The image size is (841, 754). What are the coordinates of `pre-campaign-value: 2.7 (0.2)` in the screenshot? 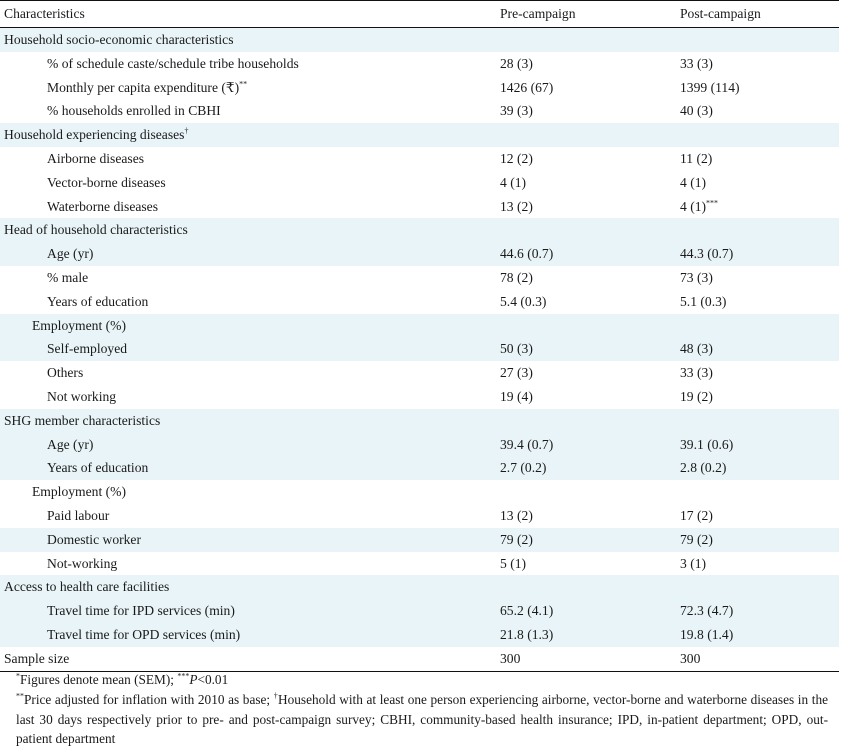 It's located at (590, 468).